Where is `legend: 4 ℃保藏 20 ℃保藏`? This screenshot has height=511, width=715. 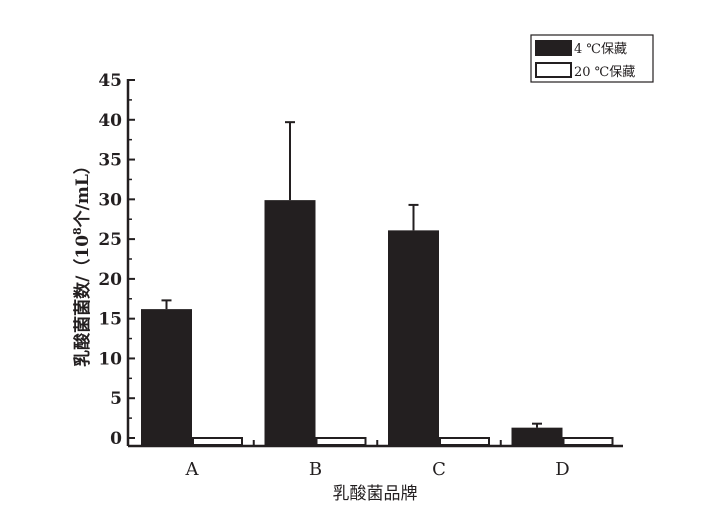 legend: 4 ℃保藏 20 ℃保藏 is located at coordinates (592, 58).